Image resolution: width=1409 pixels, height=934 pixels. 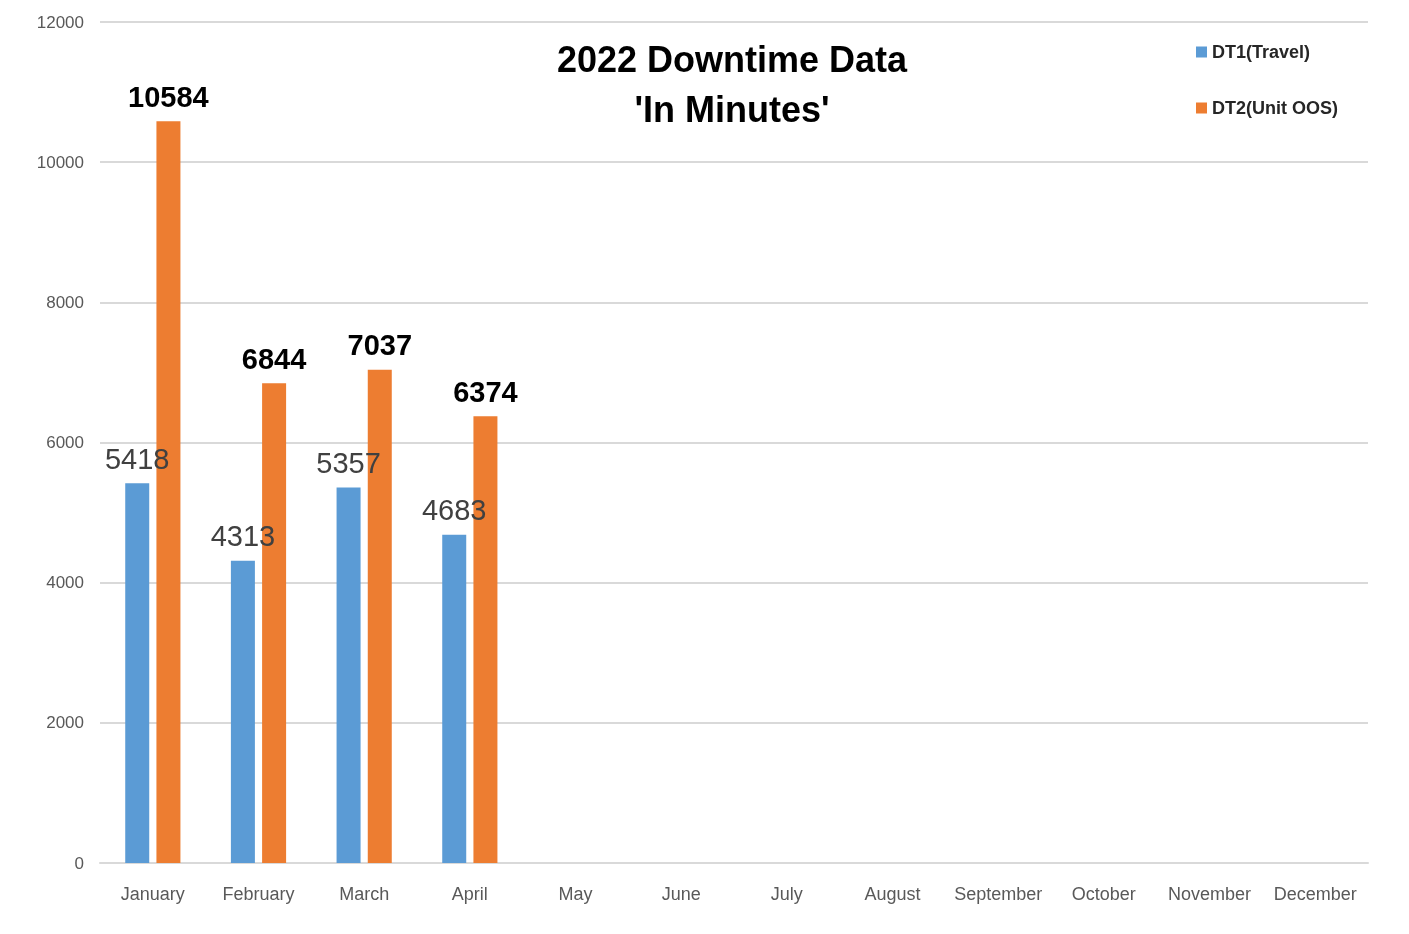 What do you see at coordinates (1261, 52) in the screenshot?
I see `legend-label: DT1(Travel)` at bounding box center [1261, 52].